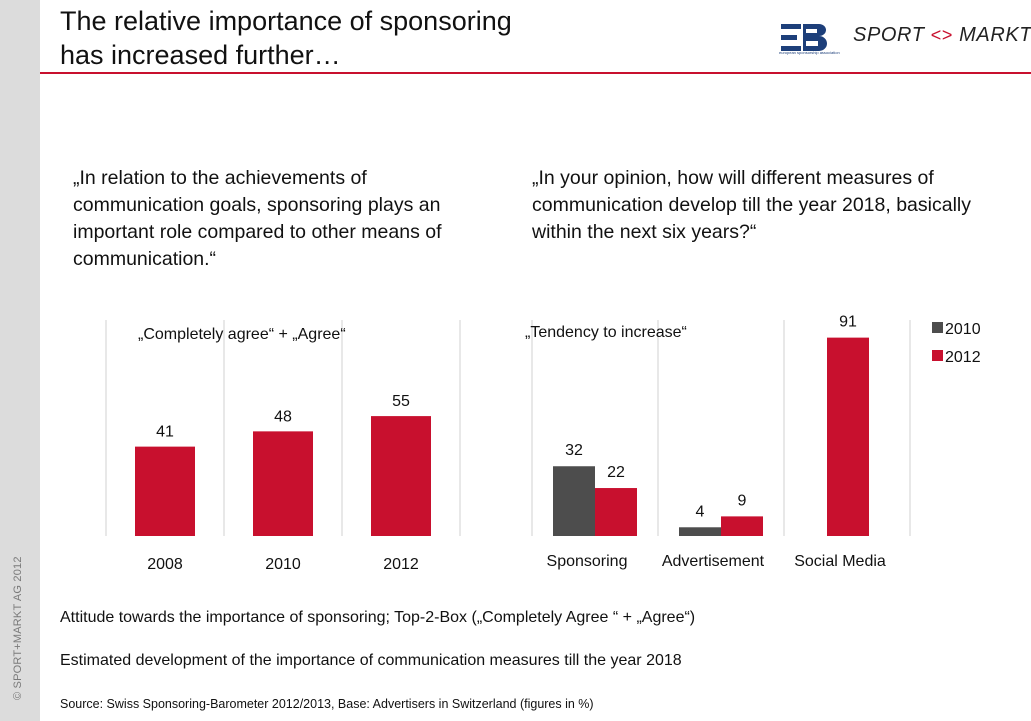 This screenshot has width=1031, height=721. Describe the element at coordinates (574, 450) in the screenshot. I see `right-bar-label-sponsoring-2010: 32` at that location.